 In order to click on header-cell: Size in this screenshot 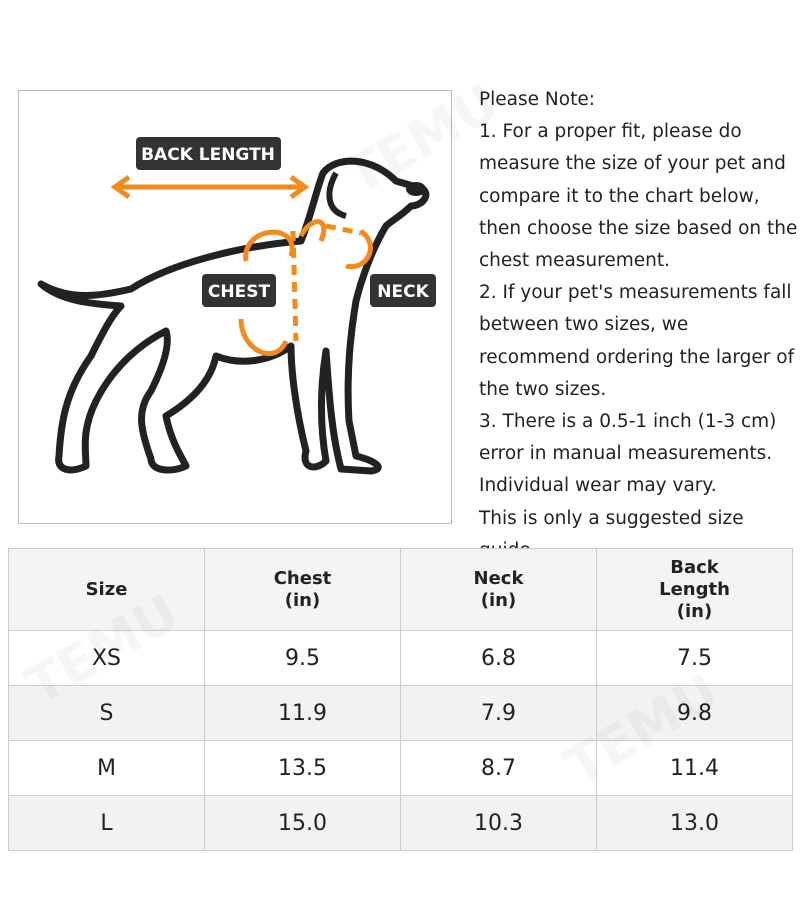, I will do `click(106, 589)`.